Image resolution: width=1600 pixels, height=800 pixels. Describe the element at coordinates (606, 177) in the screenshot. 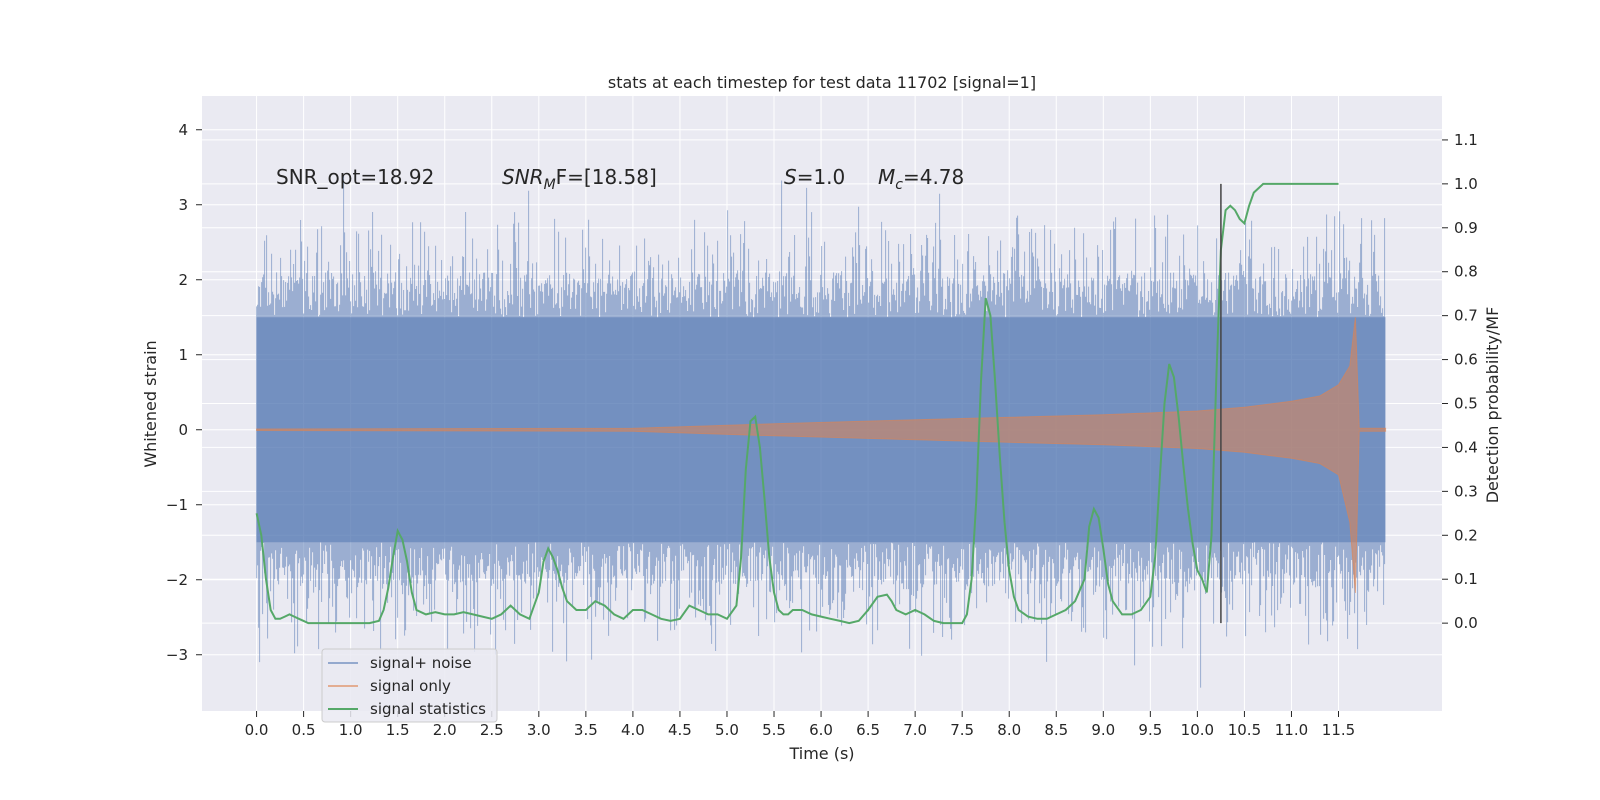

I see `snr-mf-value: F=[18.58]` at that location.